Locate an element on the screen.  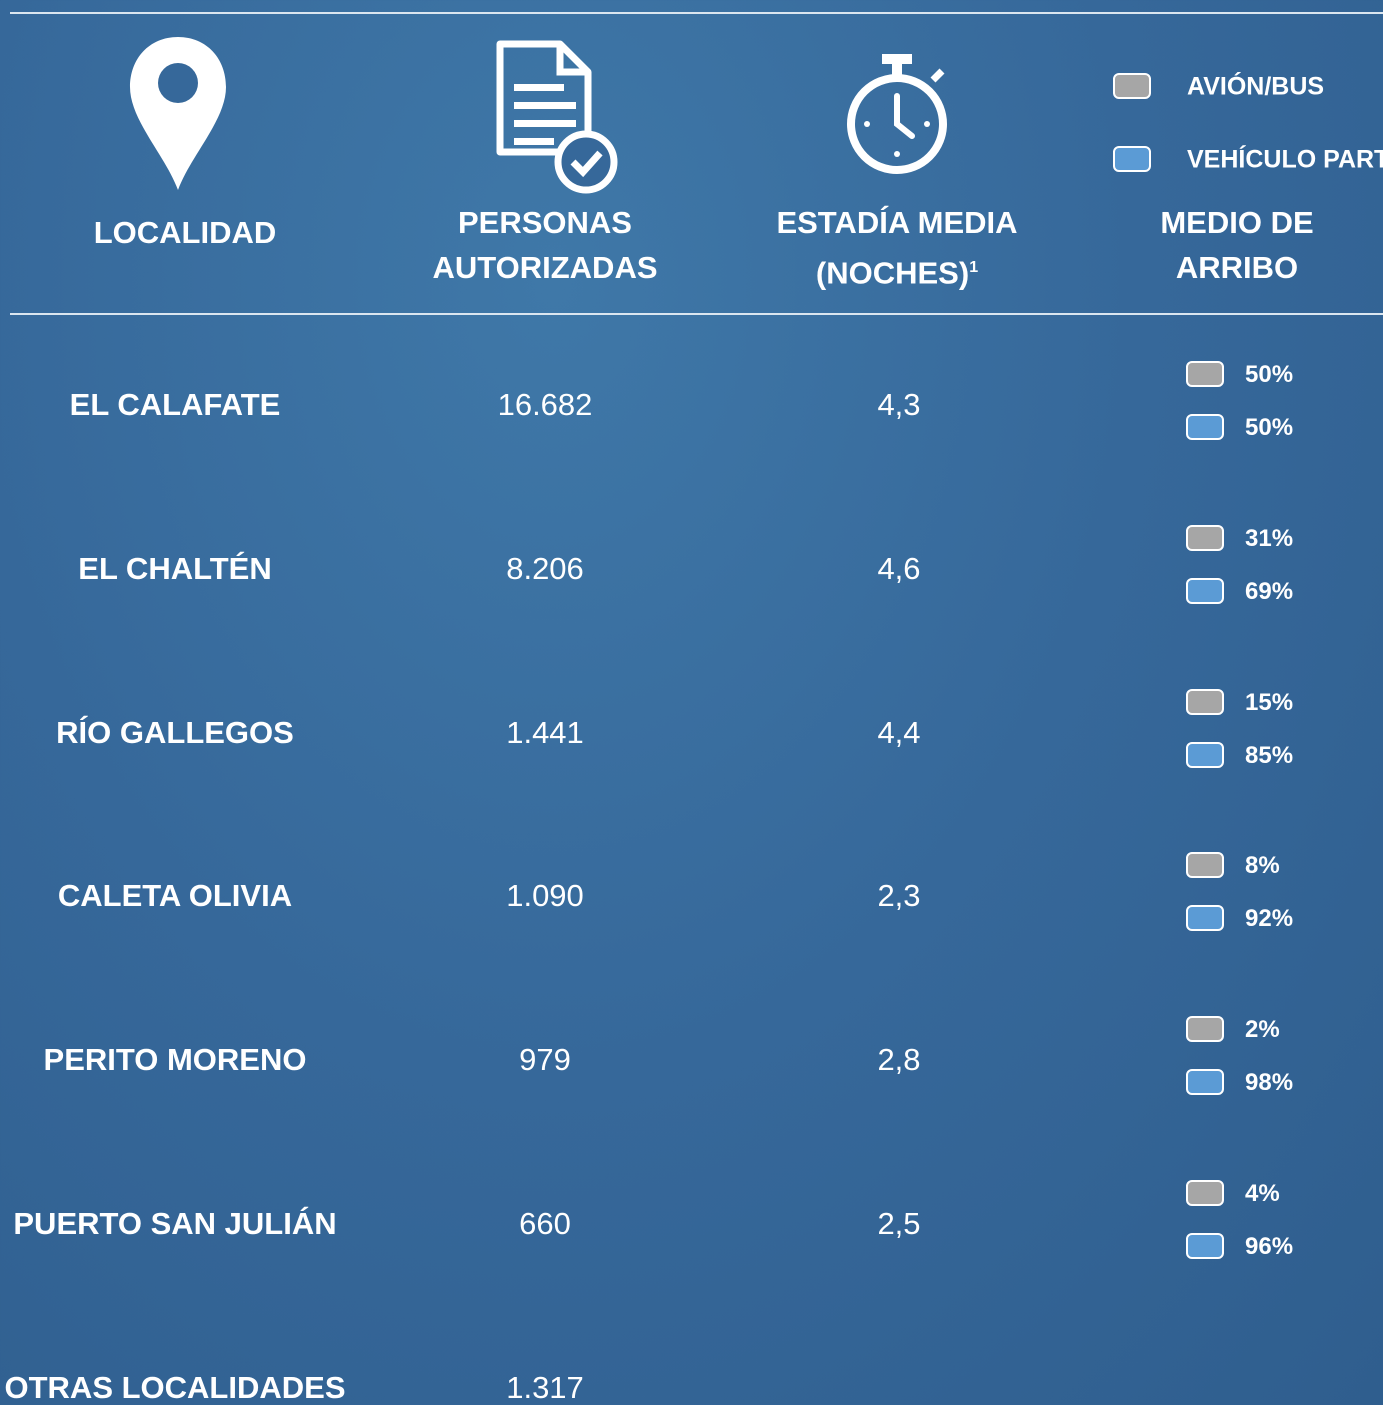
arribo-pct: 15% is located at coordinates (1269, 702).